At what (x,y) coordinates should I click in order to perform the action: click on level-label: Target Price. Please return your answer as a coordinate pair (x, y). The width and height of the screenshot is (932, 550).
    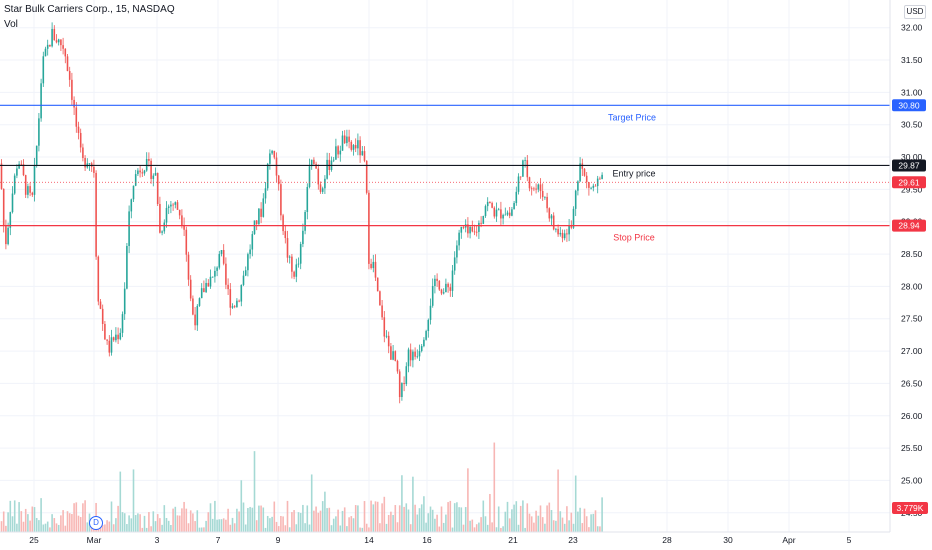
    Looking at the image, I should click on (632, 117).